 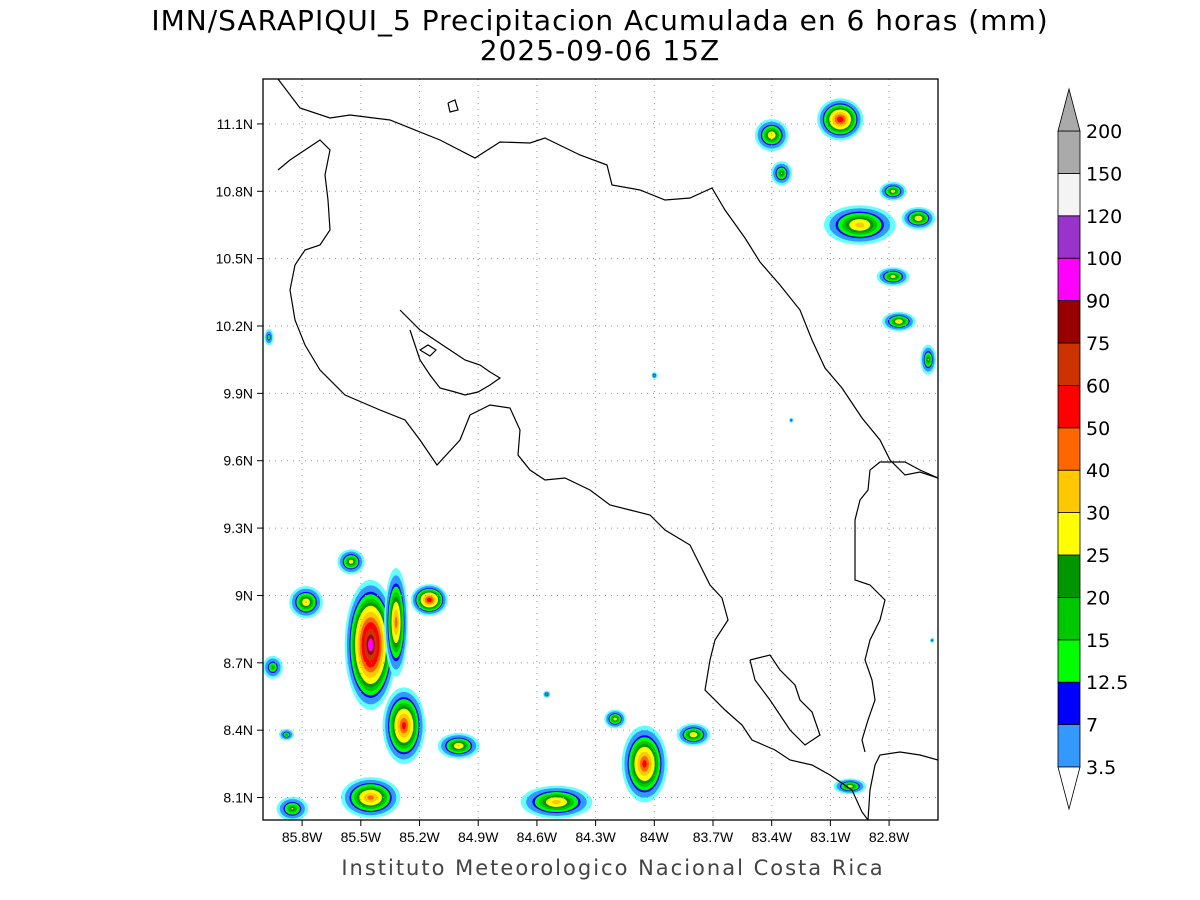 I want to click on y-tick-label: 8.7N, so click(x=238, y=663).